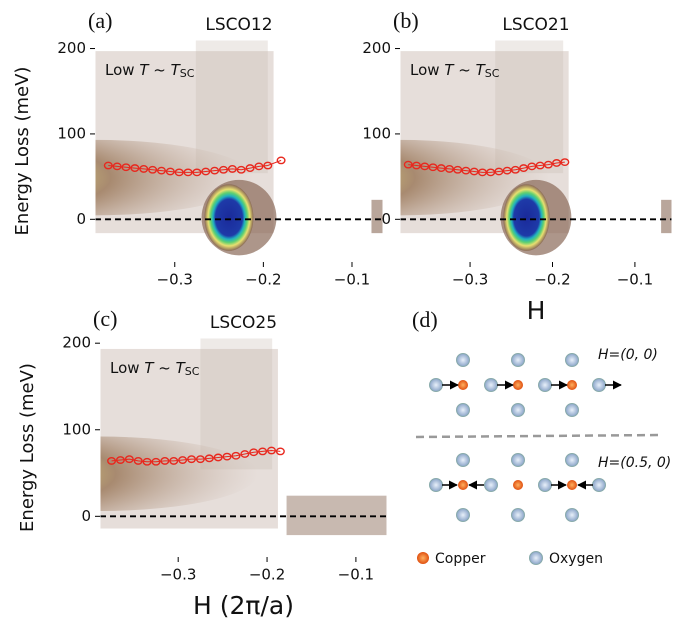 Image resolution: width=686 pixels, height=629 pixels. What do you see at coordinates (536, 558) in the screenshot?
I see `oxygen-icon` at bounding box center [536, 558].